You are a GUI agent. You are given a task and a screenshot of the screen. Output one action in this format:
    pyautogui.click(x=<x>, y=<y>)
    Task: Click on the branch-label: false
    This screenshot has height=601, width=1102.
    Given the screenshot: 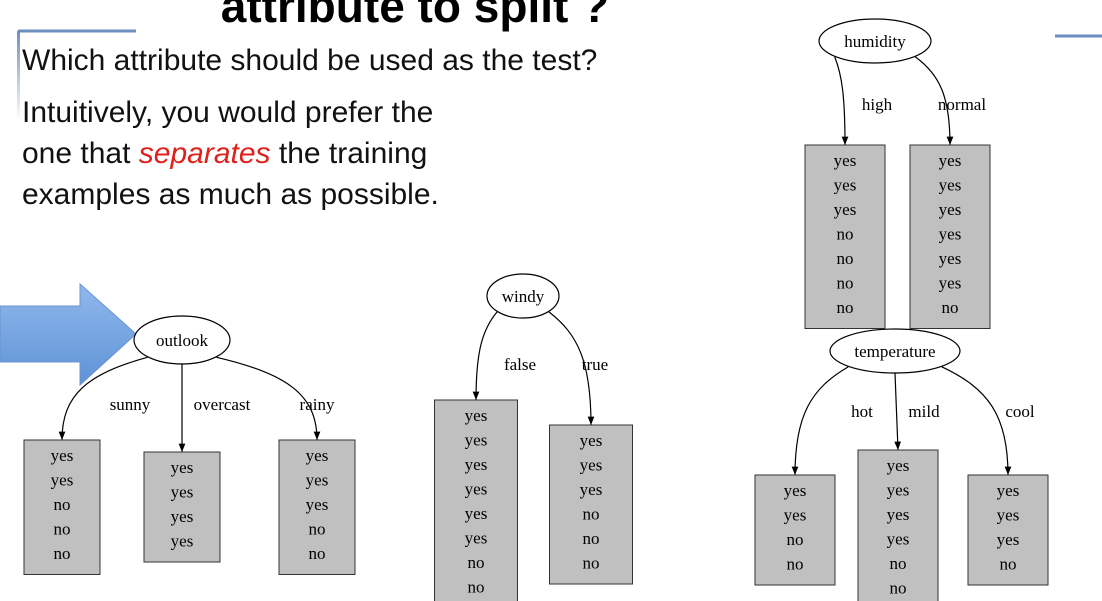 What is the action you would take?
    pyautogui.click(x=520, y=364)
    